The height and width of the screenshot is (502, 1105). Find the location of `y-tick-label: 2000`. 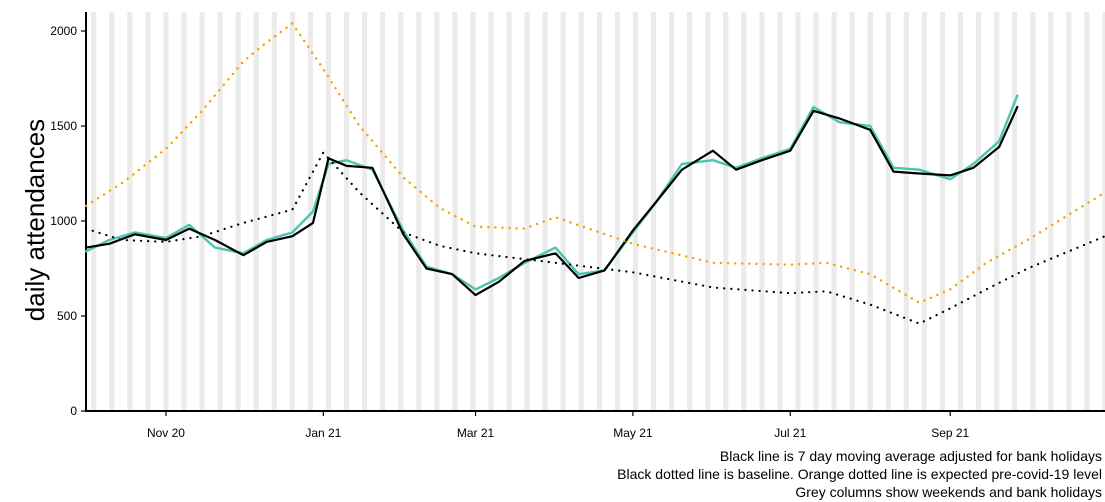

y-tick-label: 2000 is located at coordinates (63, 31).